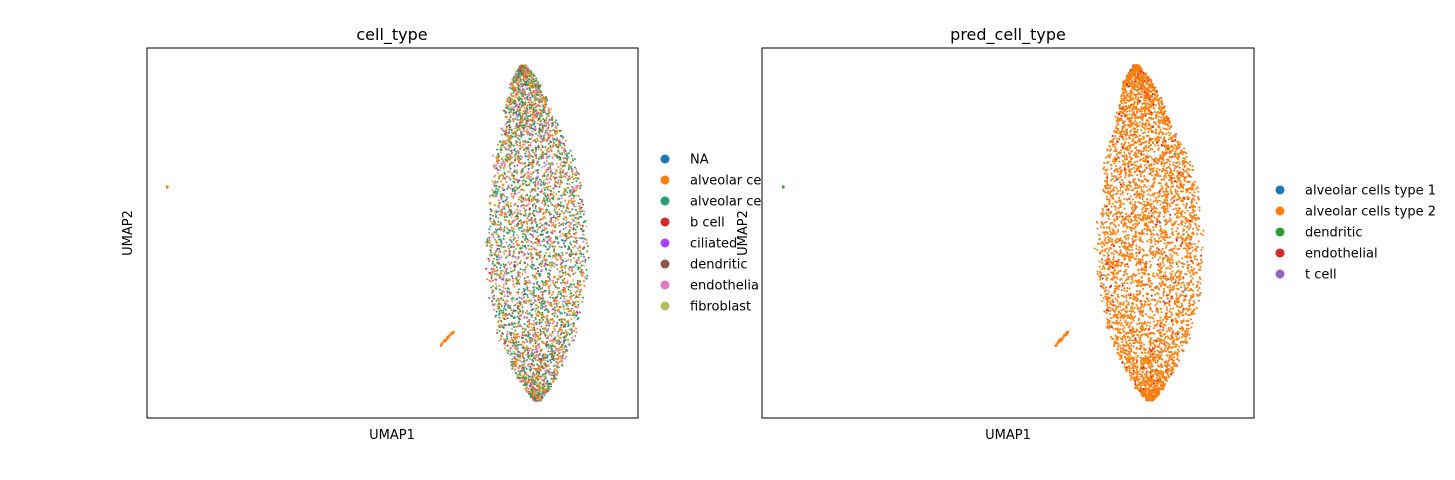 The height and width of the screenshot is (480, 1455). What do you see at coordinates (699, 160) in the screenshot?
I see `legend-label: NA` at bounding box center [699, 160].